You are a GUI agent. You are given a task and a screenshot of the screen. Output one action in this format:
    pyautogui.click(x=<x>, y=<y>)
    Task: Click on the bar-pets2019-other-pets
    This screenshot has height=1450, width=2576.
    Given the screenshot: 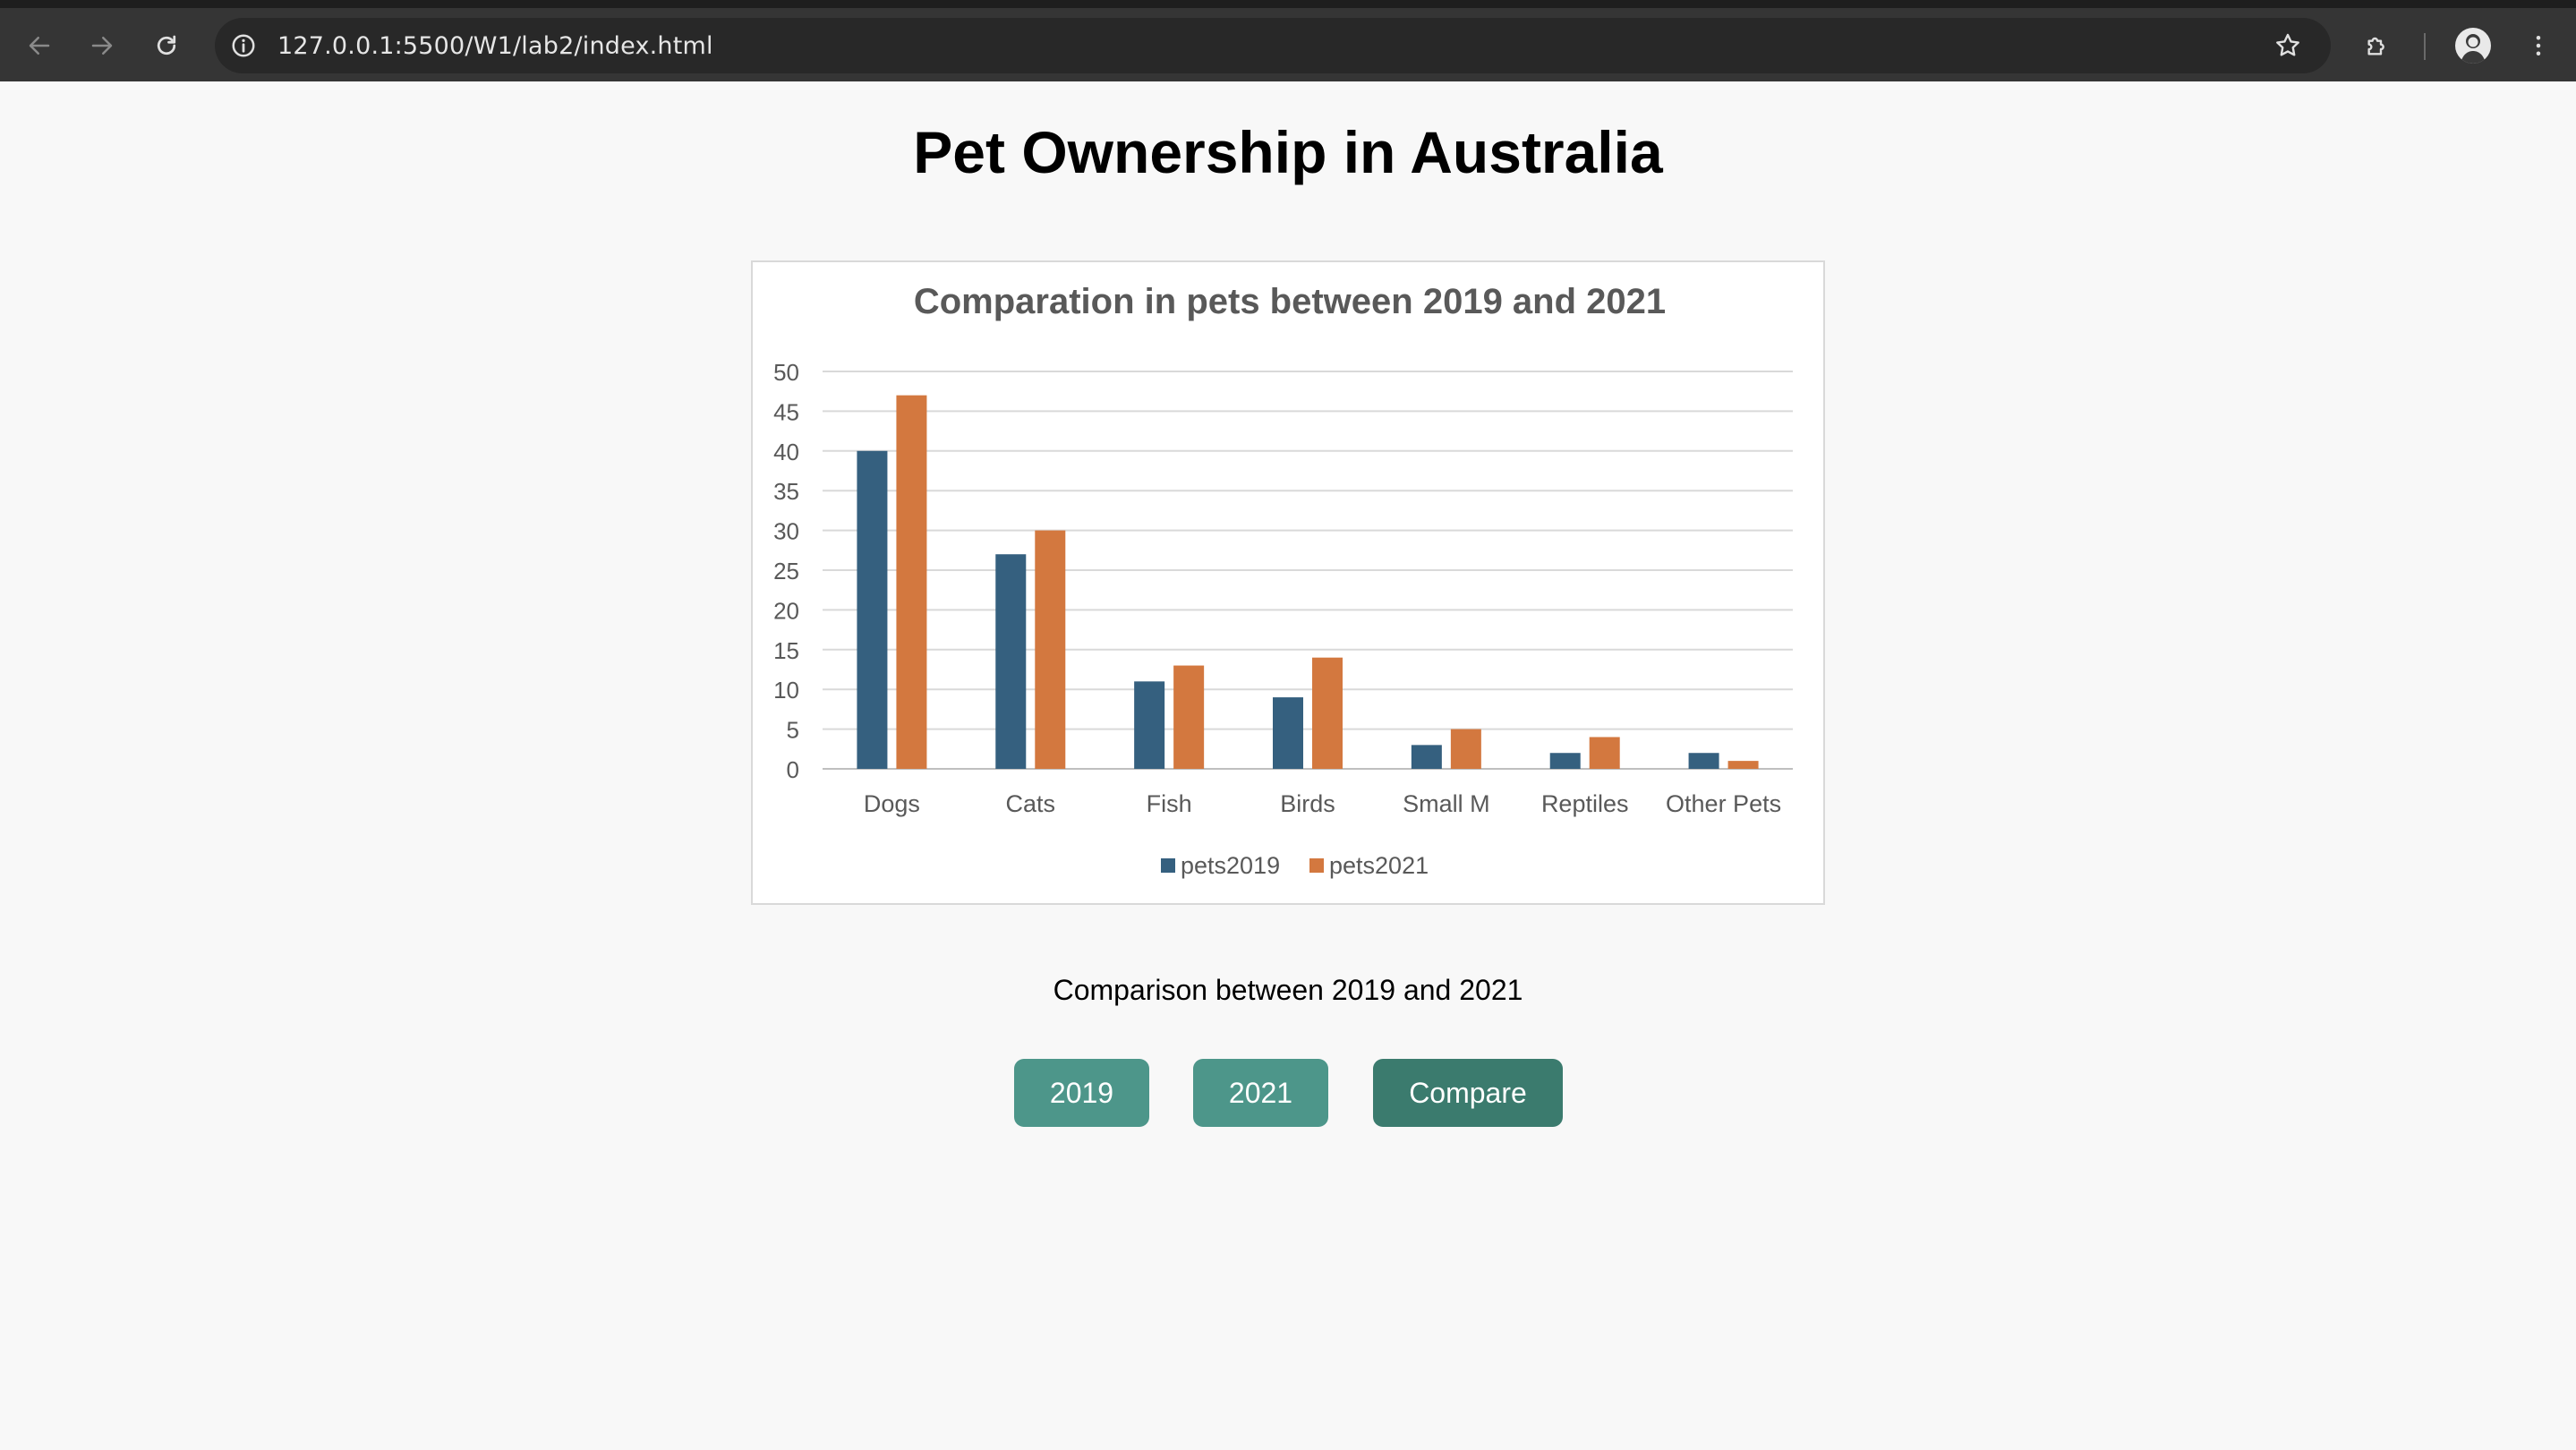 What is the action you would take?
    pyautogui.click(x=1703, y=761)
    